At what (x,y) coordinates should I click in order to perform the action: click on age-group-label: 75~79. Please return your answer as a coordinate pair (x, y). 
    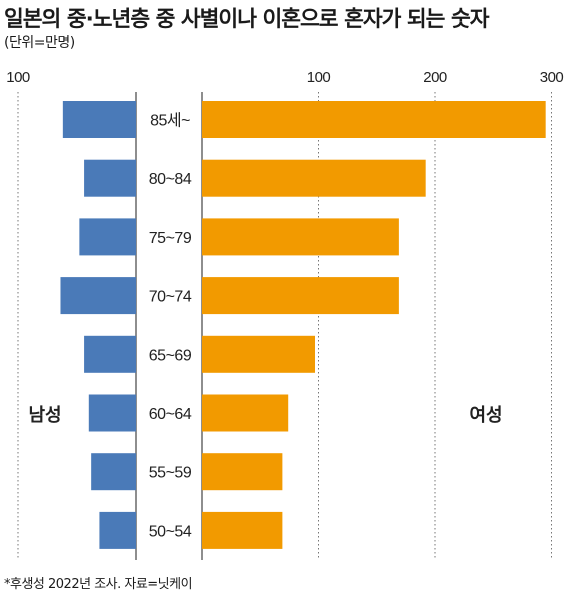
    Looking at the image, I should click on (170, 238).